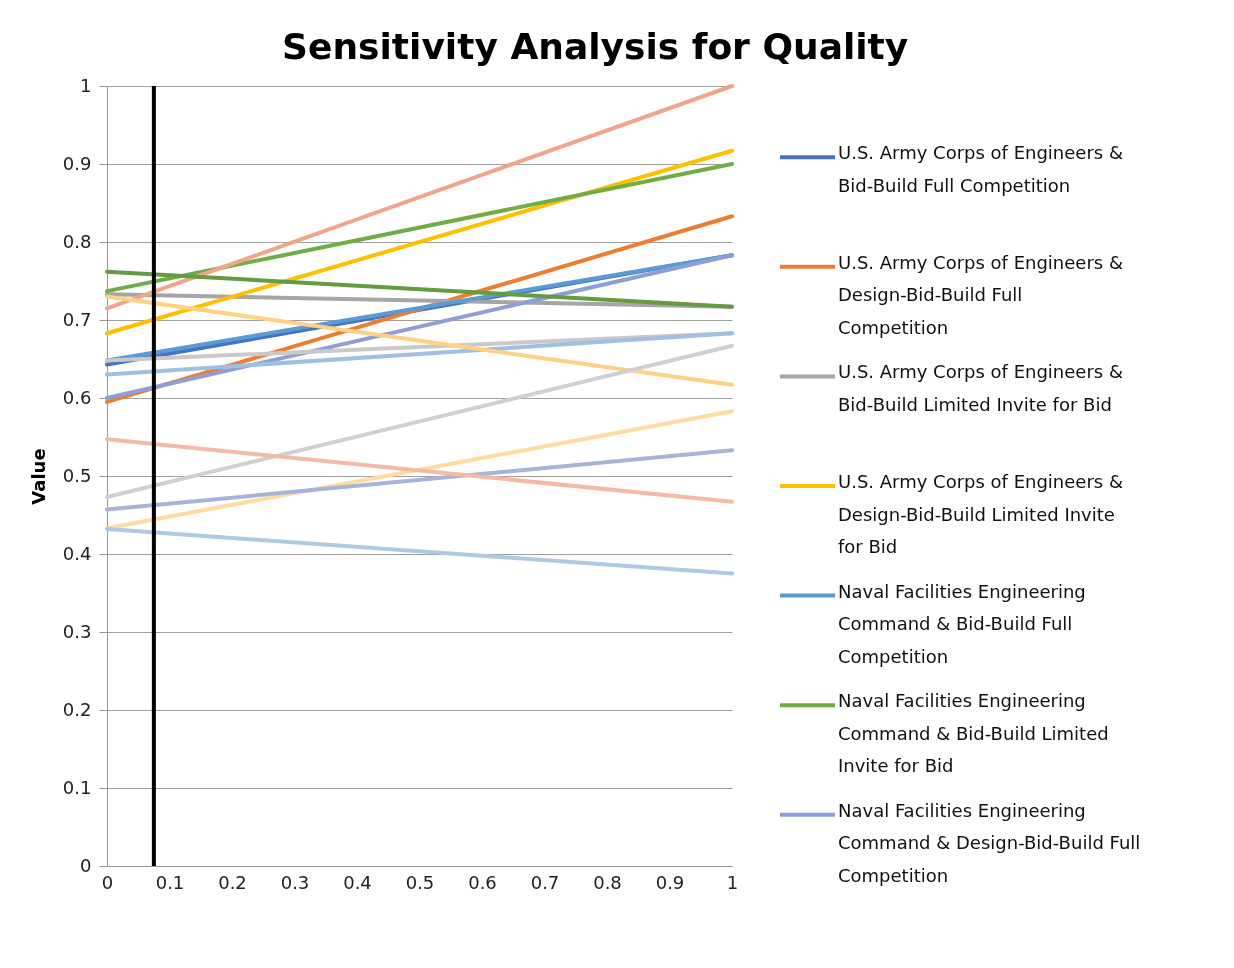 This screenshot has height=968, width=1234. Describe the element at coordinates (77, 163) in the screenshot. I see `y-tick-label: 0.9` at that location.